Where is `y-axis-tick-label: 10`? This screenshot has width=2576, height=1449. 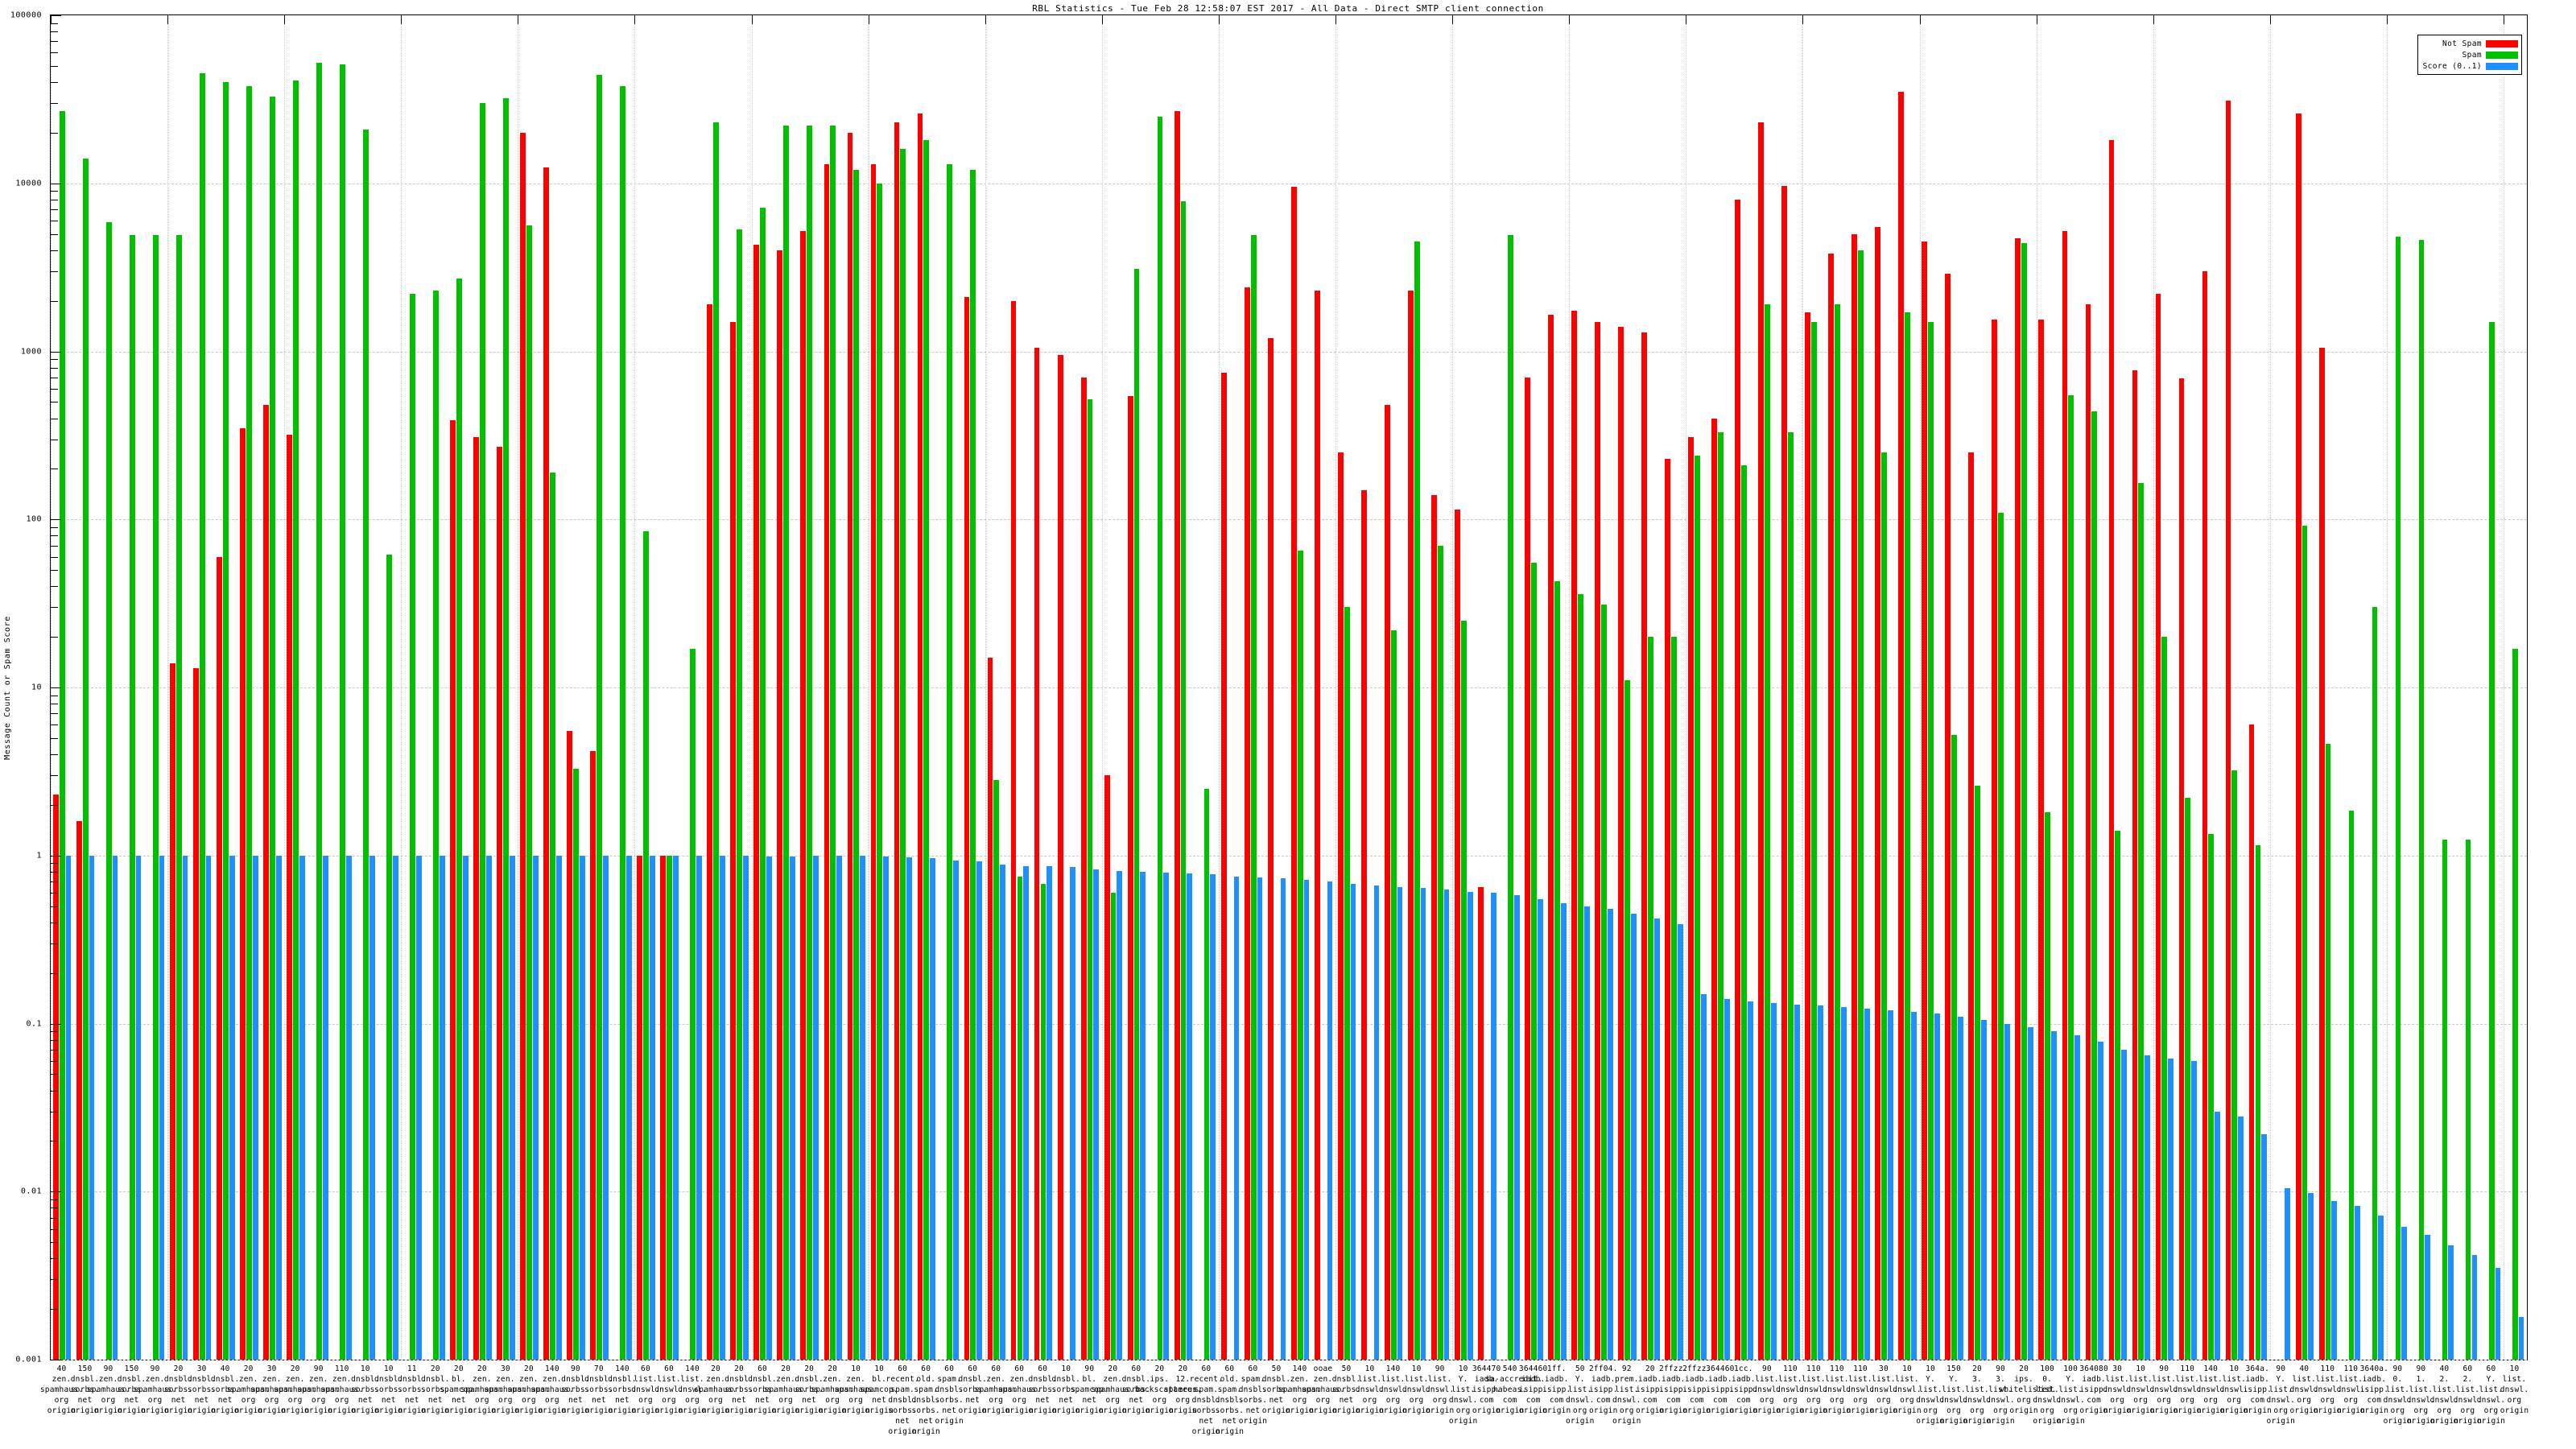
y-axis-tick-label: 10 is located at coordinates (36, 687).